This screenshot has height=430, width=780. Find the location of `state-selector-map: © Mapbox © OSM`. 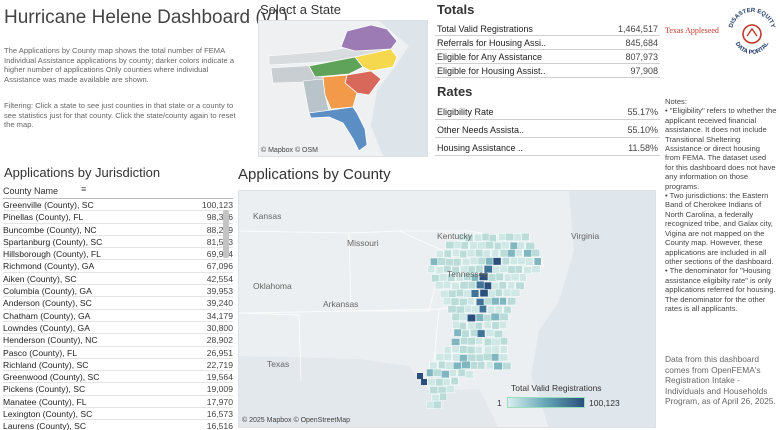

state-selector-map: © Mapbox © OSM is located at coordinates (343, 88).